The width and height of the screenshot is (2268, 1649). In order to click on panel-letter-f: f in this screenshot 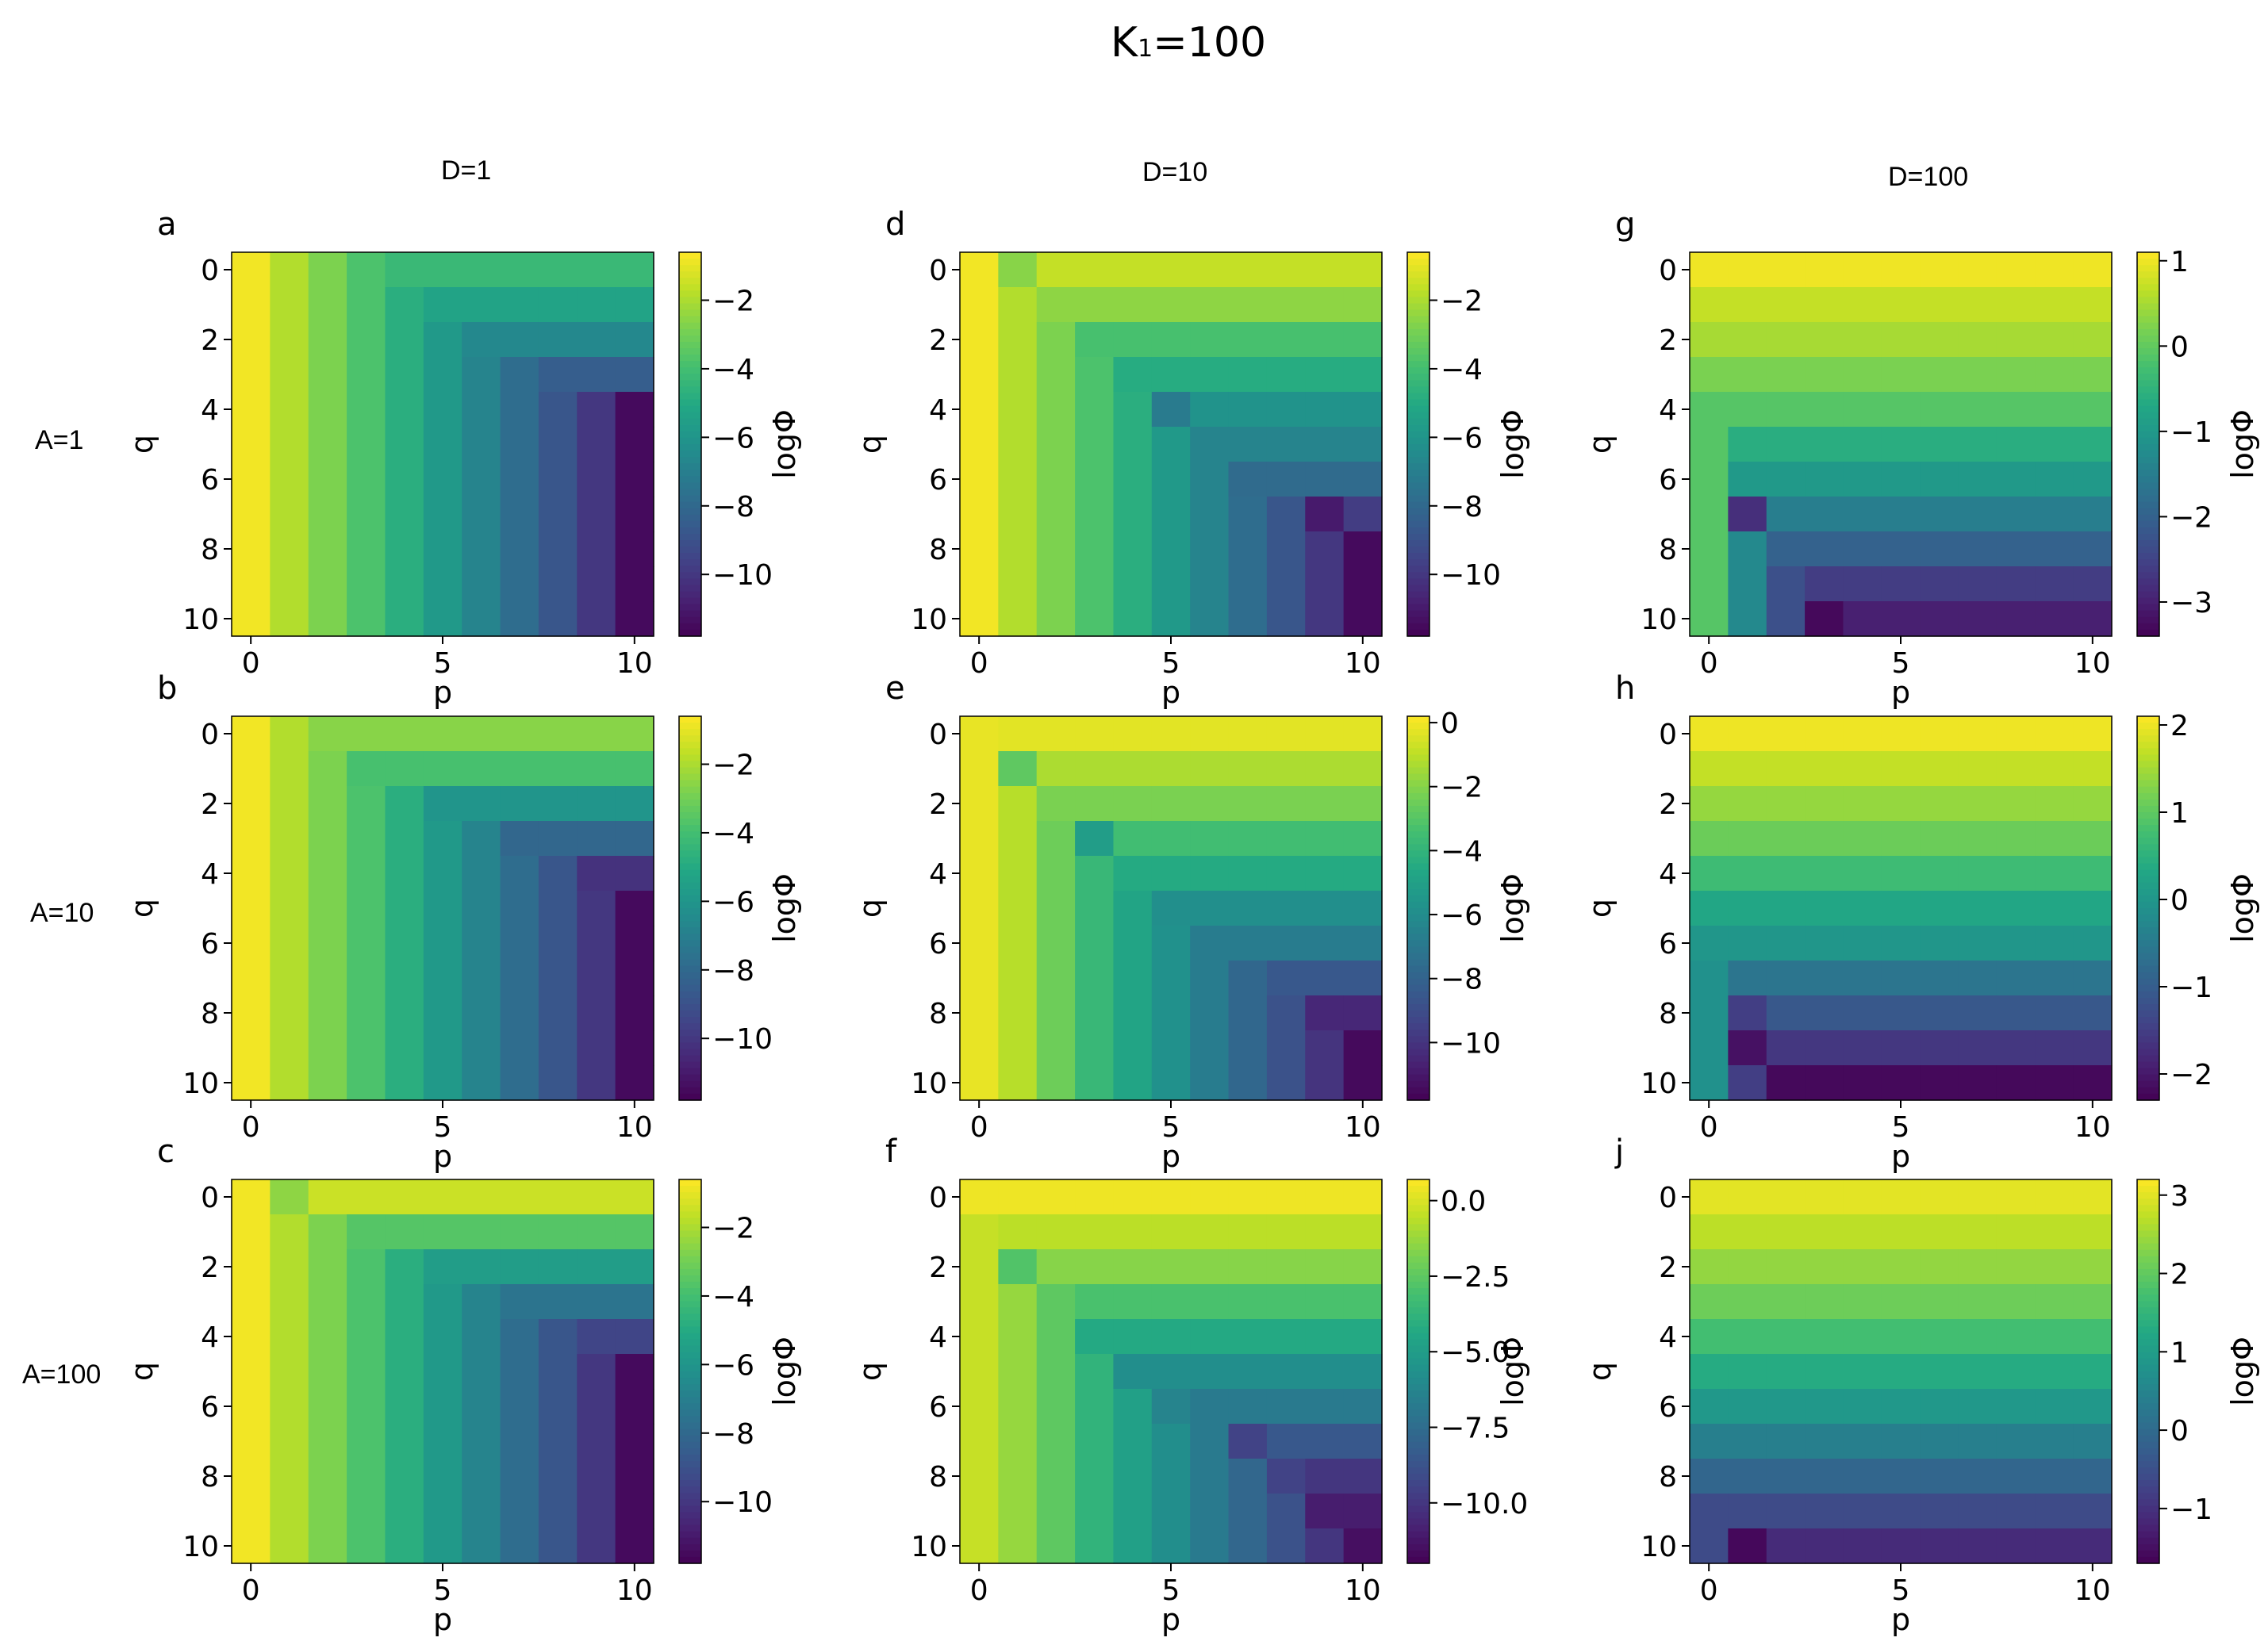, I will do `click(891, 1151)`.